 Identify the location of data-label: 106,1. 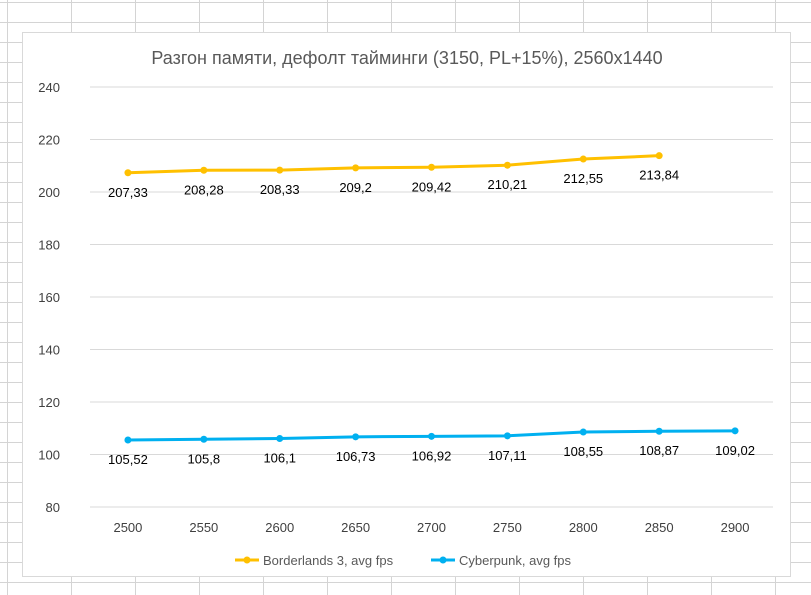
(279, 457).